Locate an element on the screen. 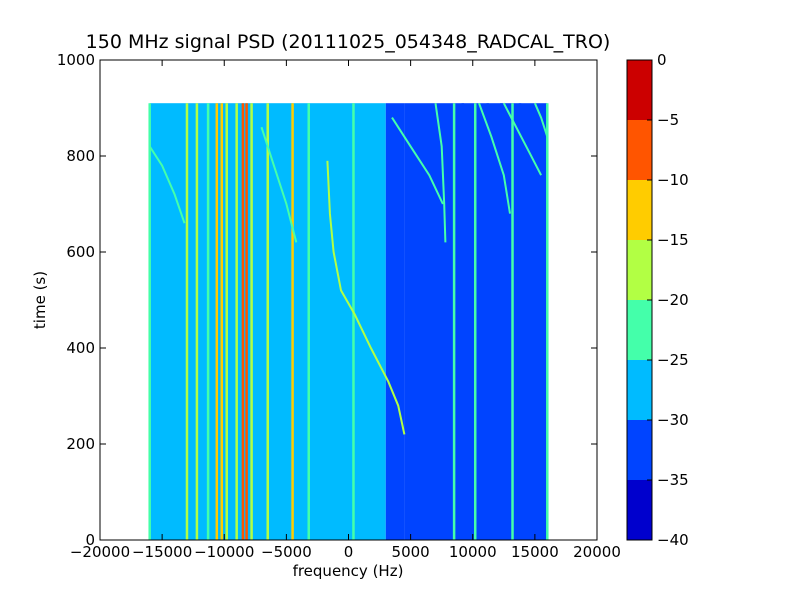  x-tick-label-0: −20000 is located at coordinates (100, 552).